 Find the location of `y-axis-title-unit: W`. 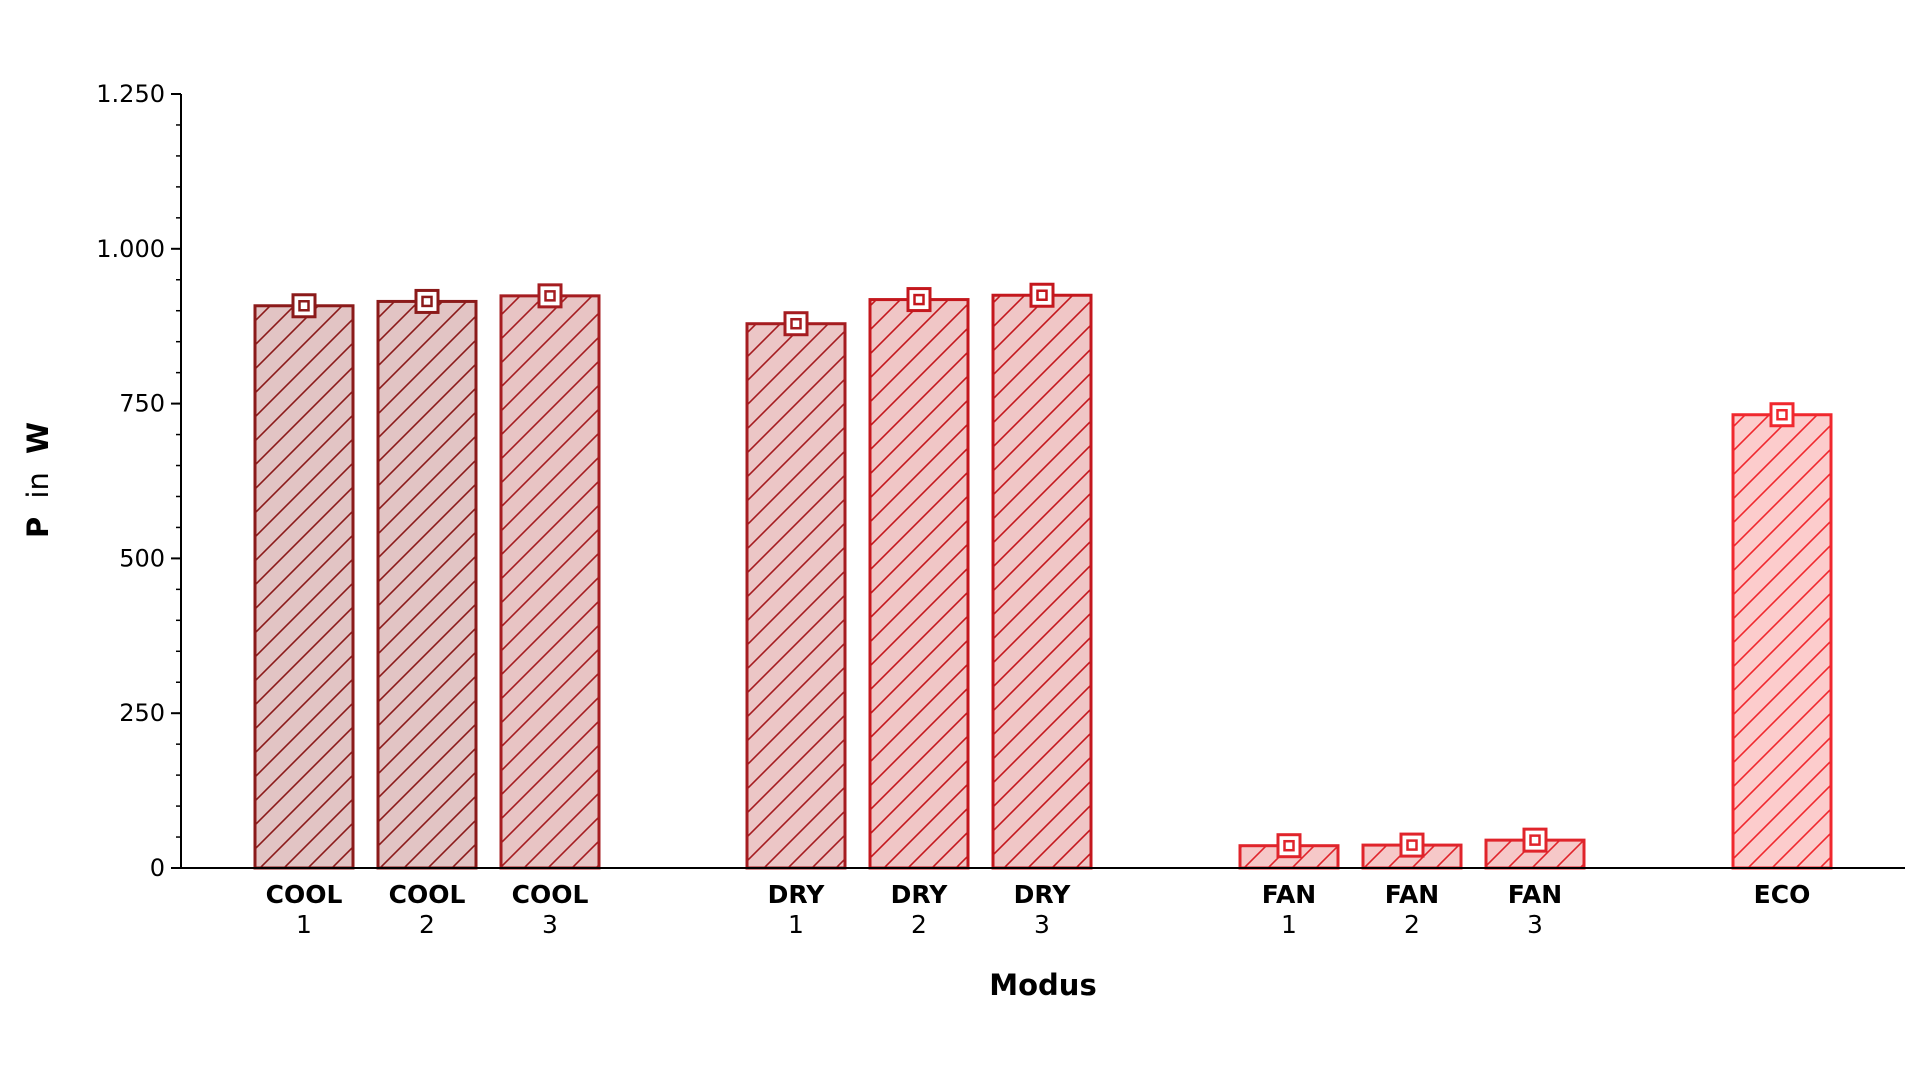

y-axis-title-unit: W is located at coordinates (38, 438).